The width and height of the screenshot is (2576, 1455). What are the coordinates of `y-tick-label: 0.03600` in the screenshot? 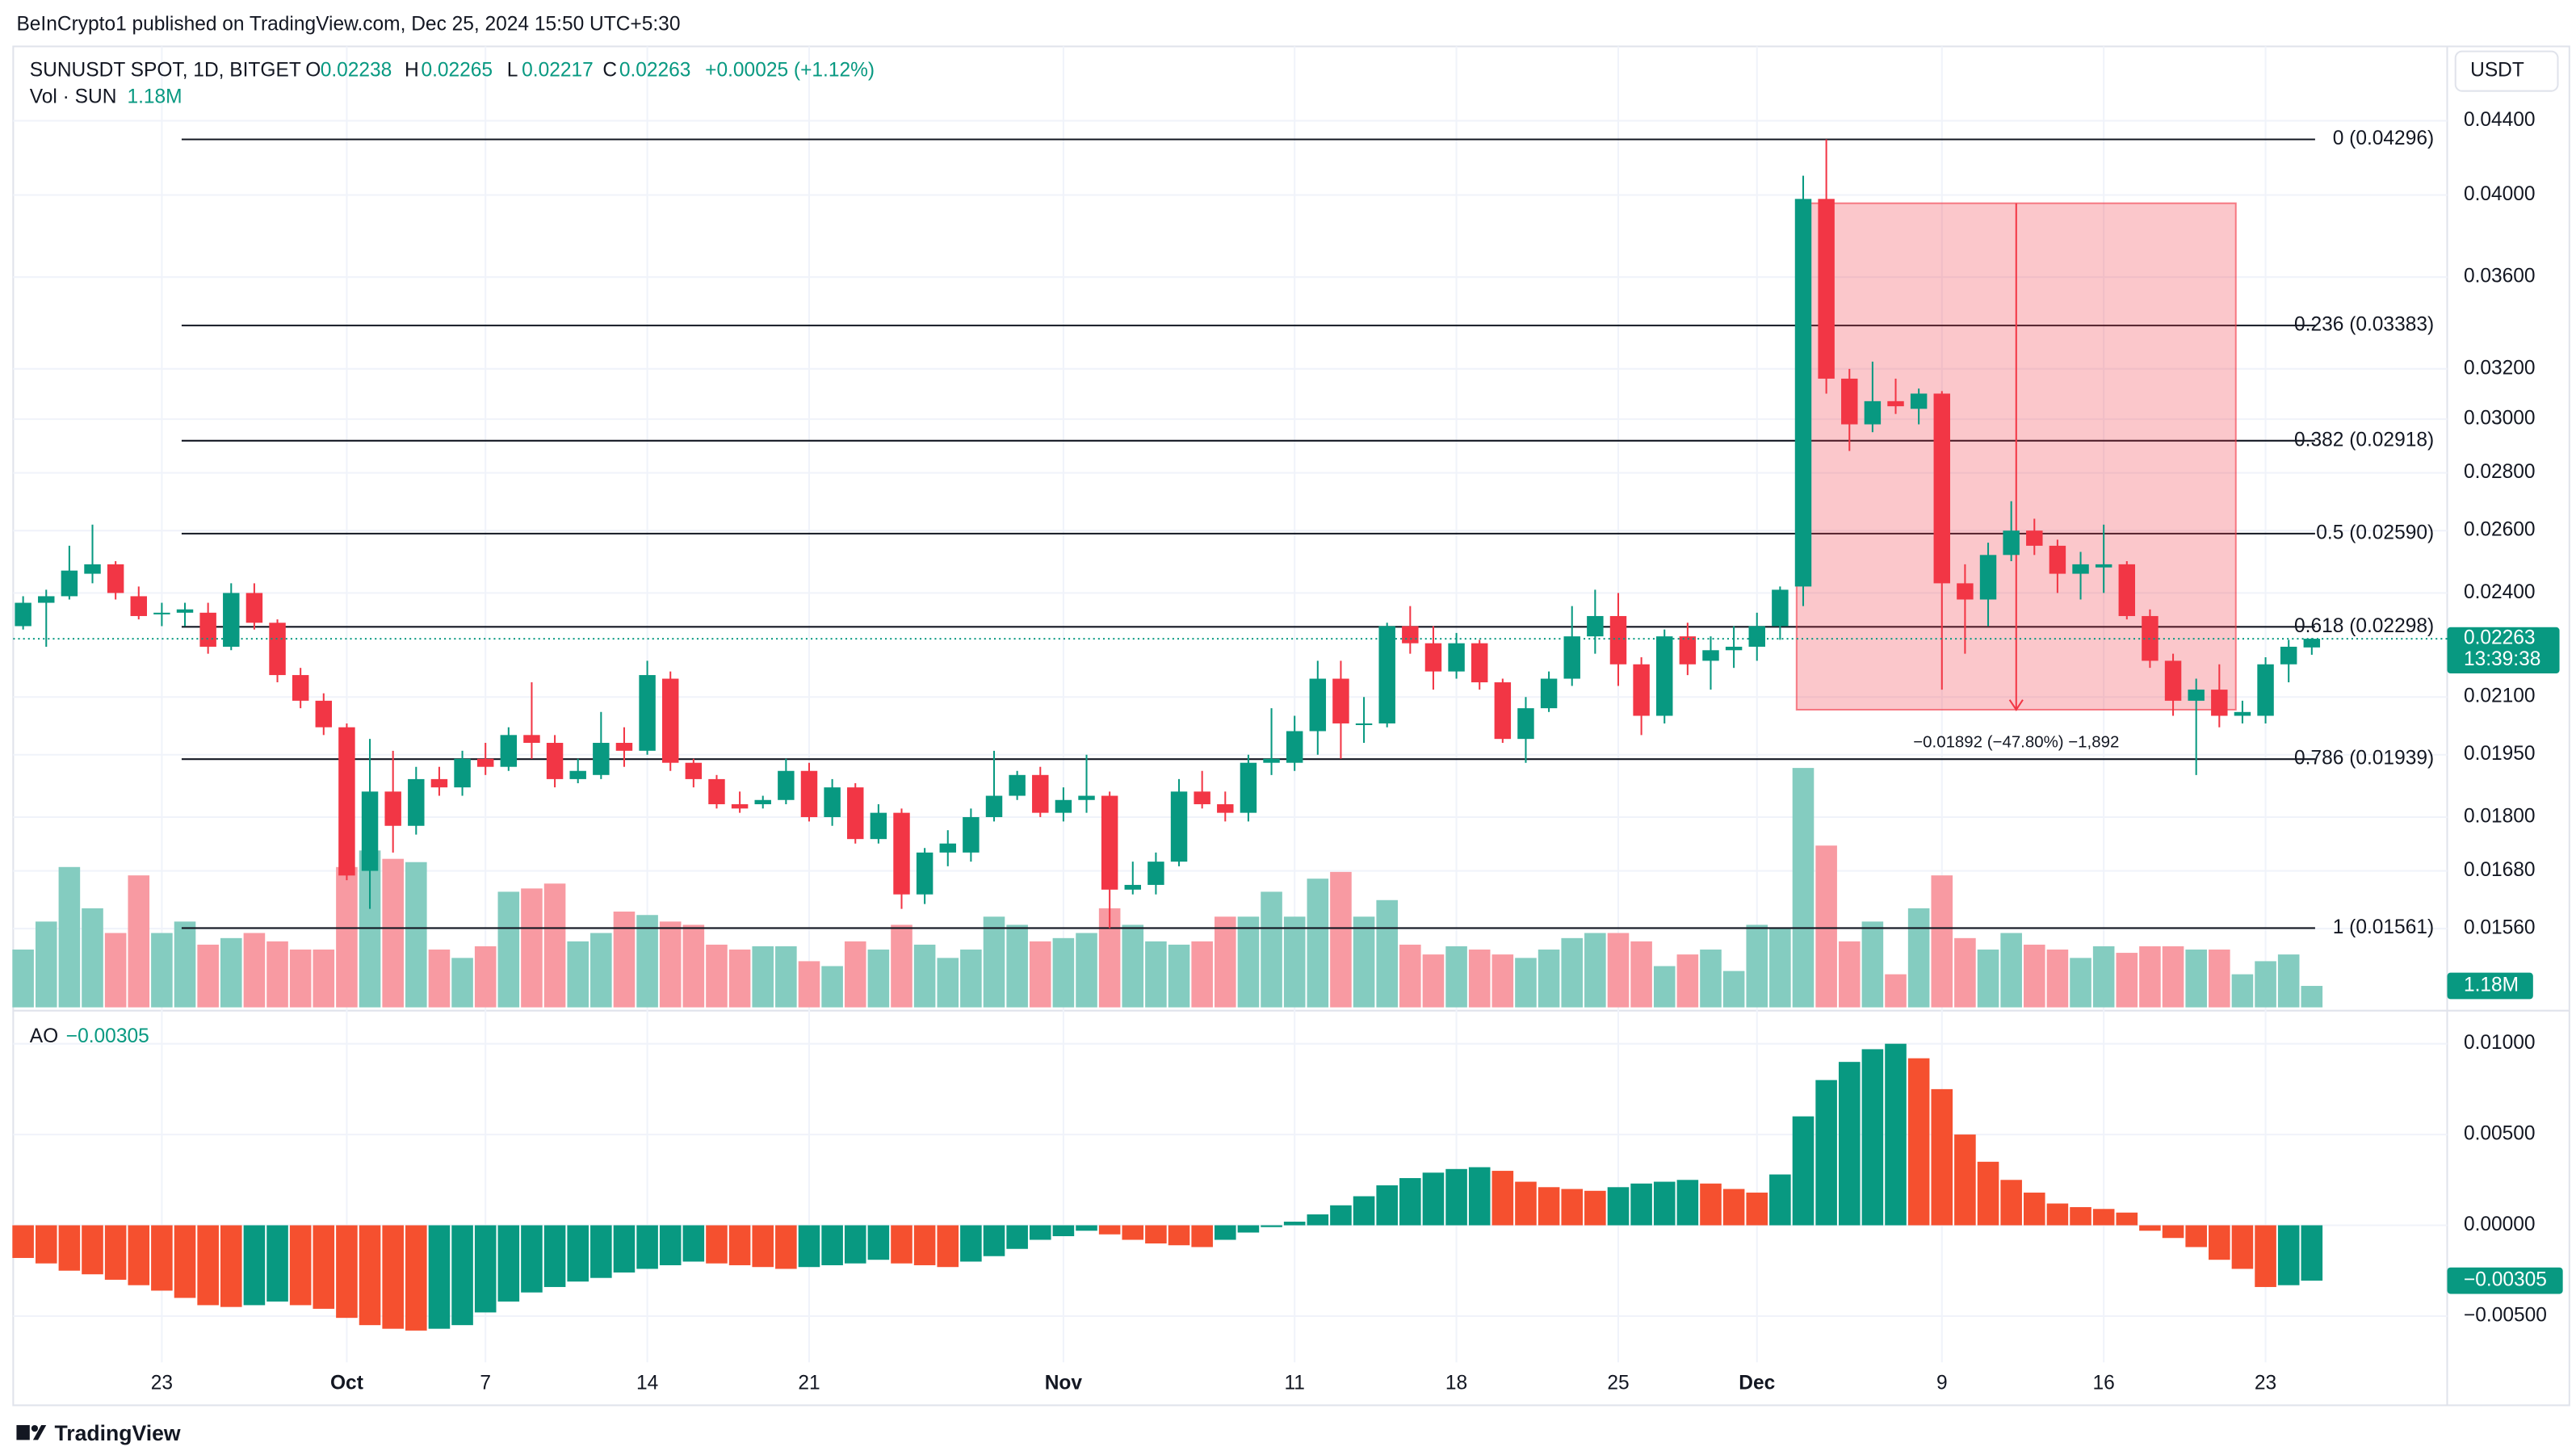 It's located at (2500, 276).